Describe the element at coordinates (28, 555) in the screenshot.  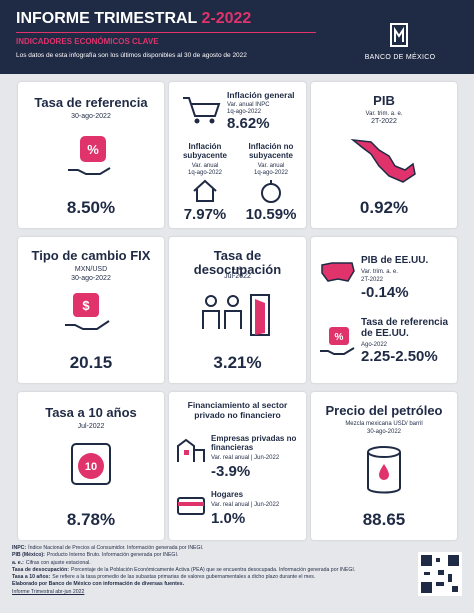
I see `note-term: PIB (México):` at that location.